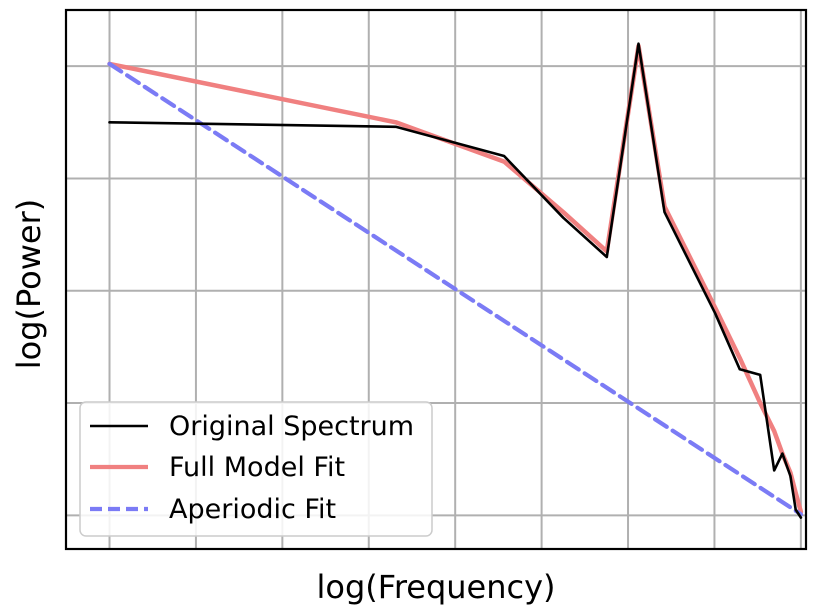  I want to click on legend-label-aperiodic-fit: Aperiodic Fit, so click(252, 509).